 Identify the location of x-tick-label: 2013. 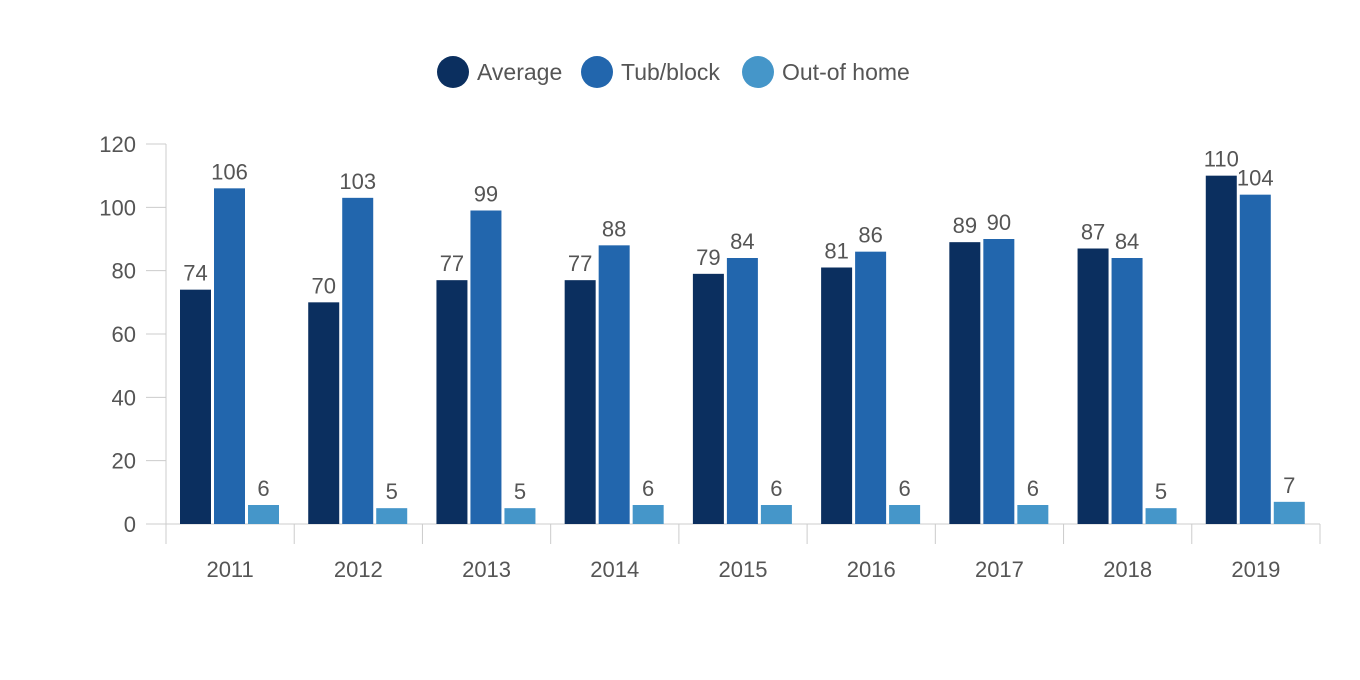
(486, 569).